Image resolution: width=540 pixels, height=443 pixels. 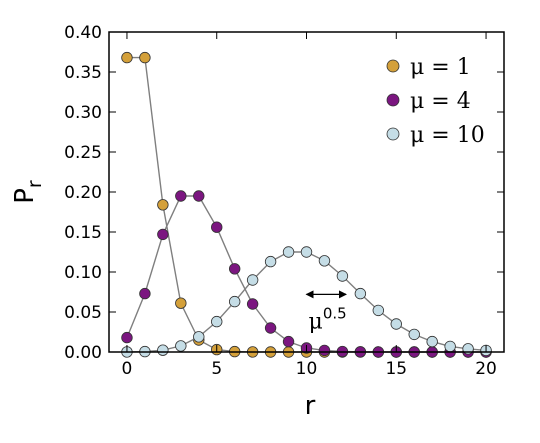 What do you see at coordinates (335, 313) in the screenshot?
I see `annotation-exponent: 0.5` at bounding box center [335, 313].